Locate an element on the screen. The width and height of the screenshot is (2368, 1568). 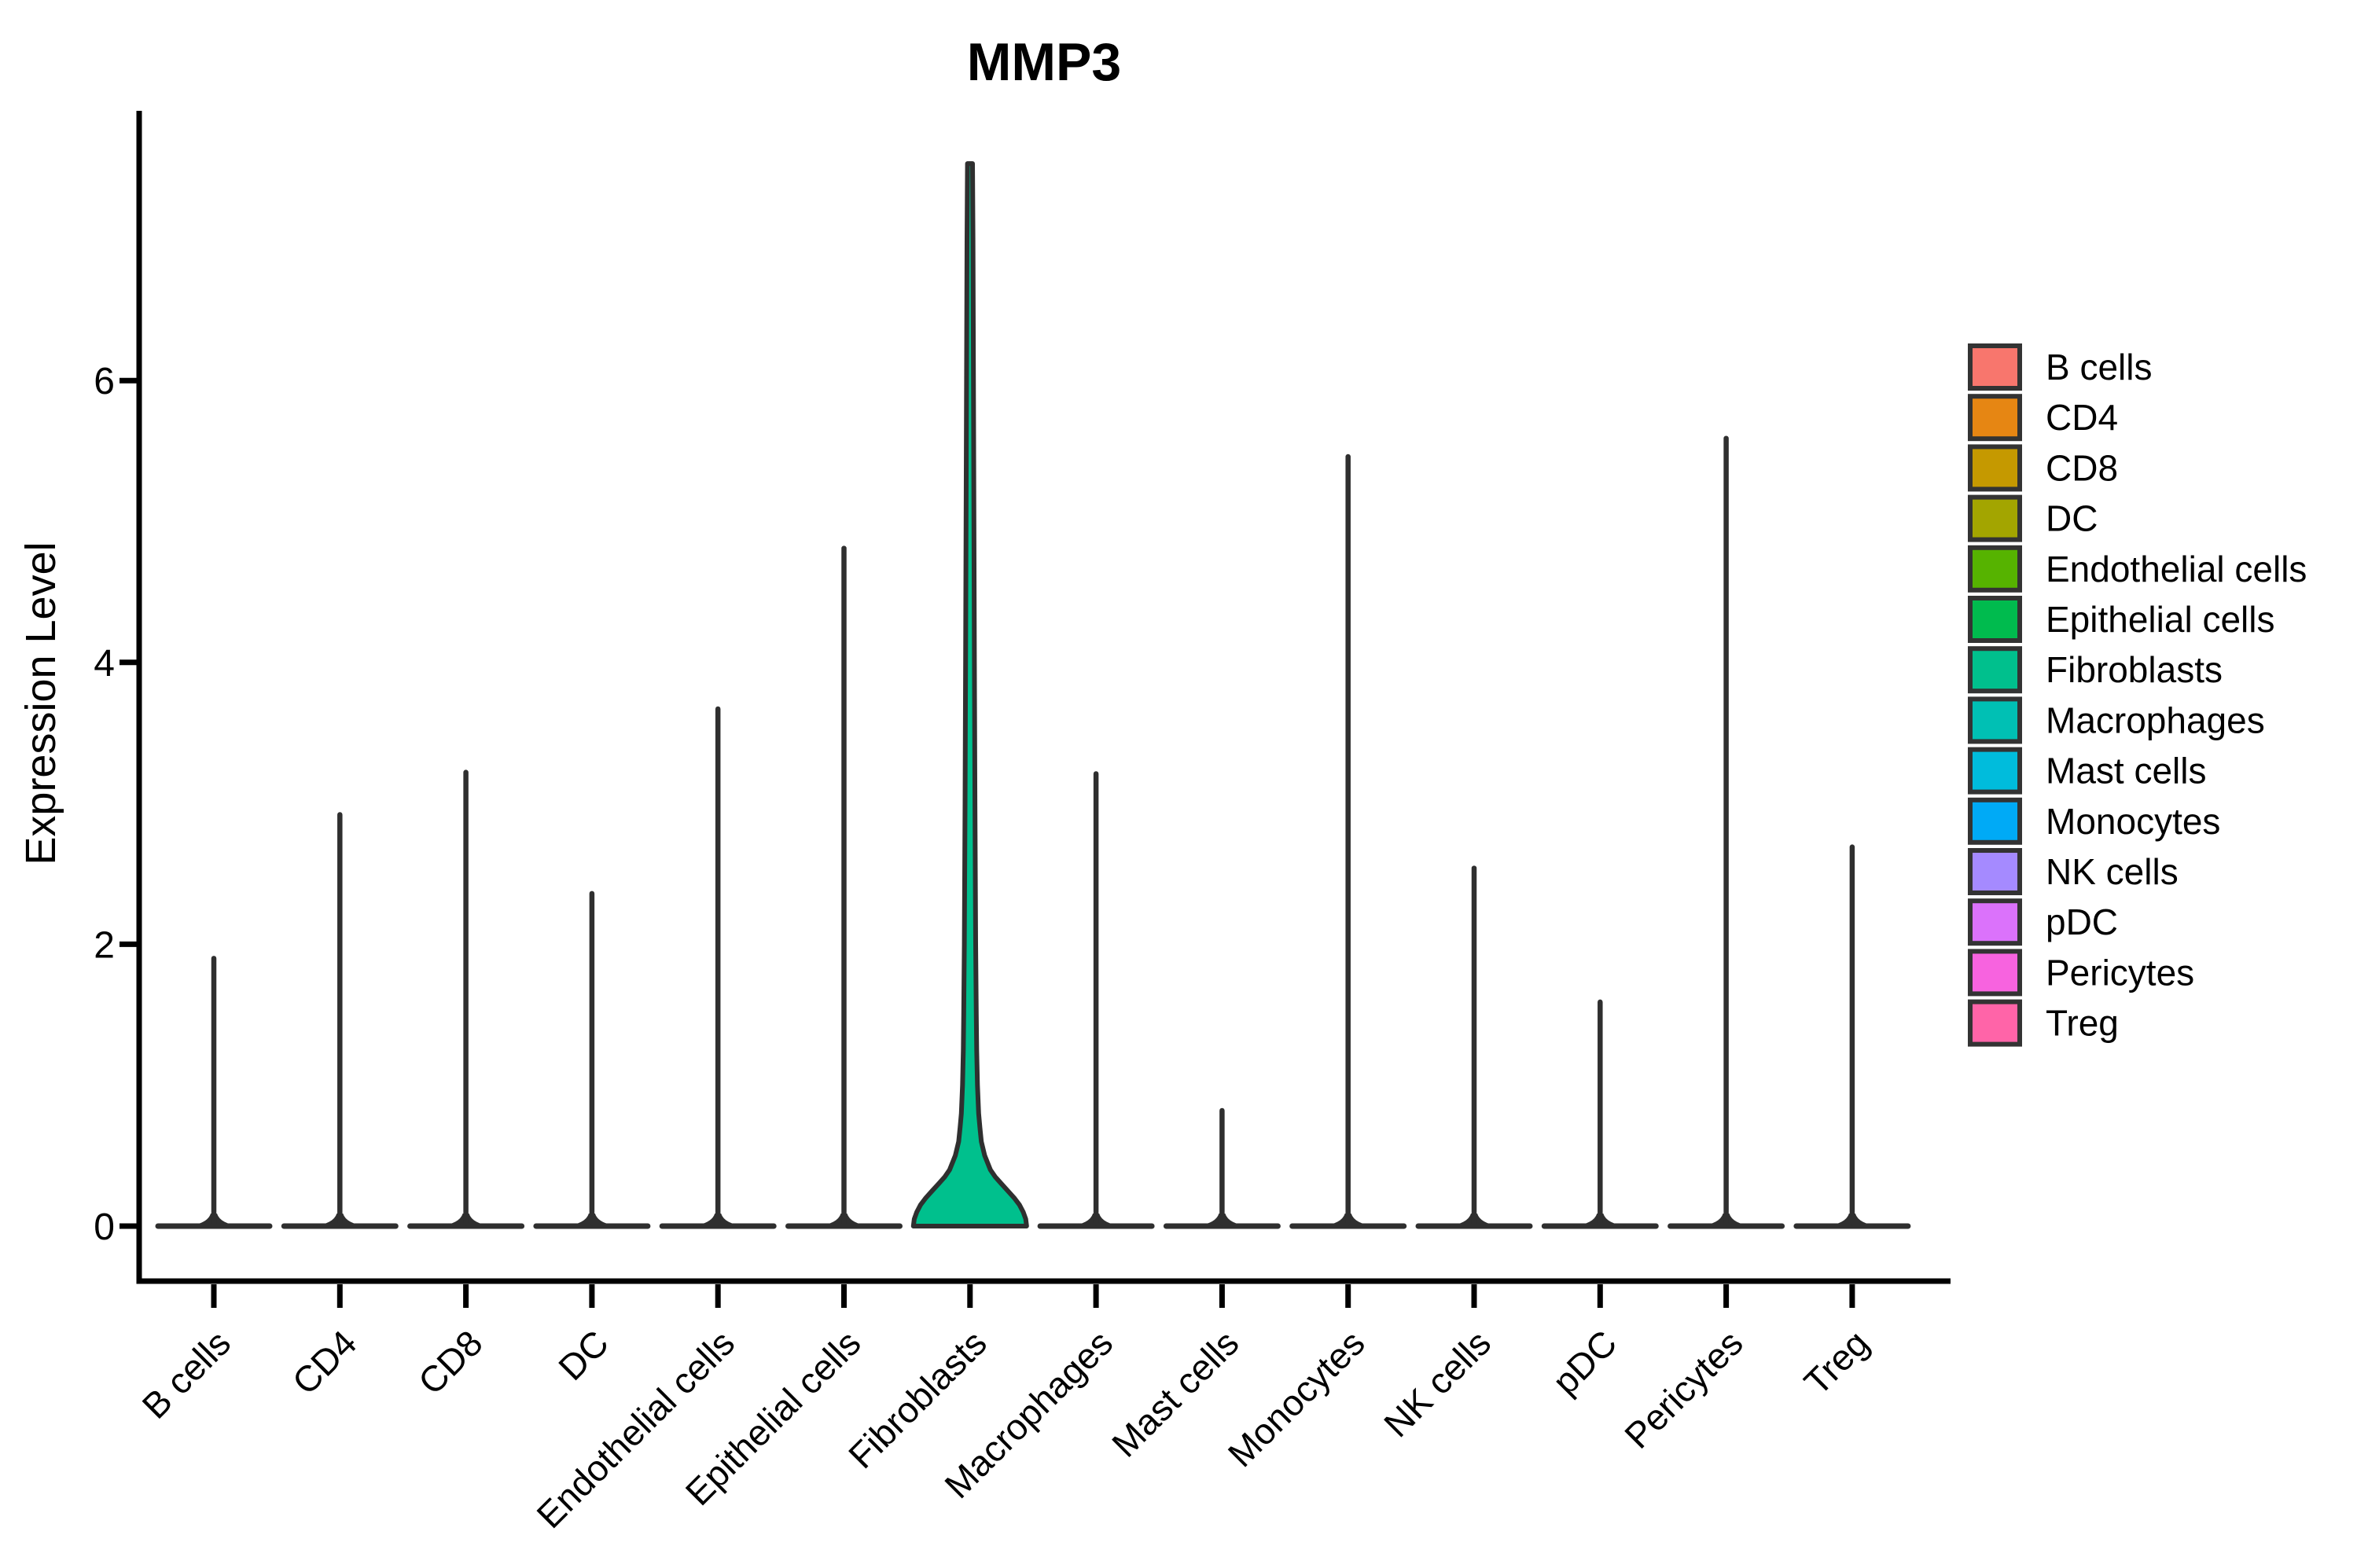
violin-treg is located at coordinates (1852, 1036).